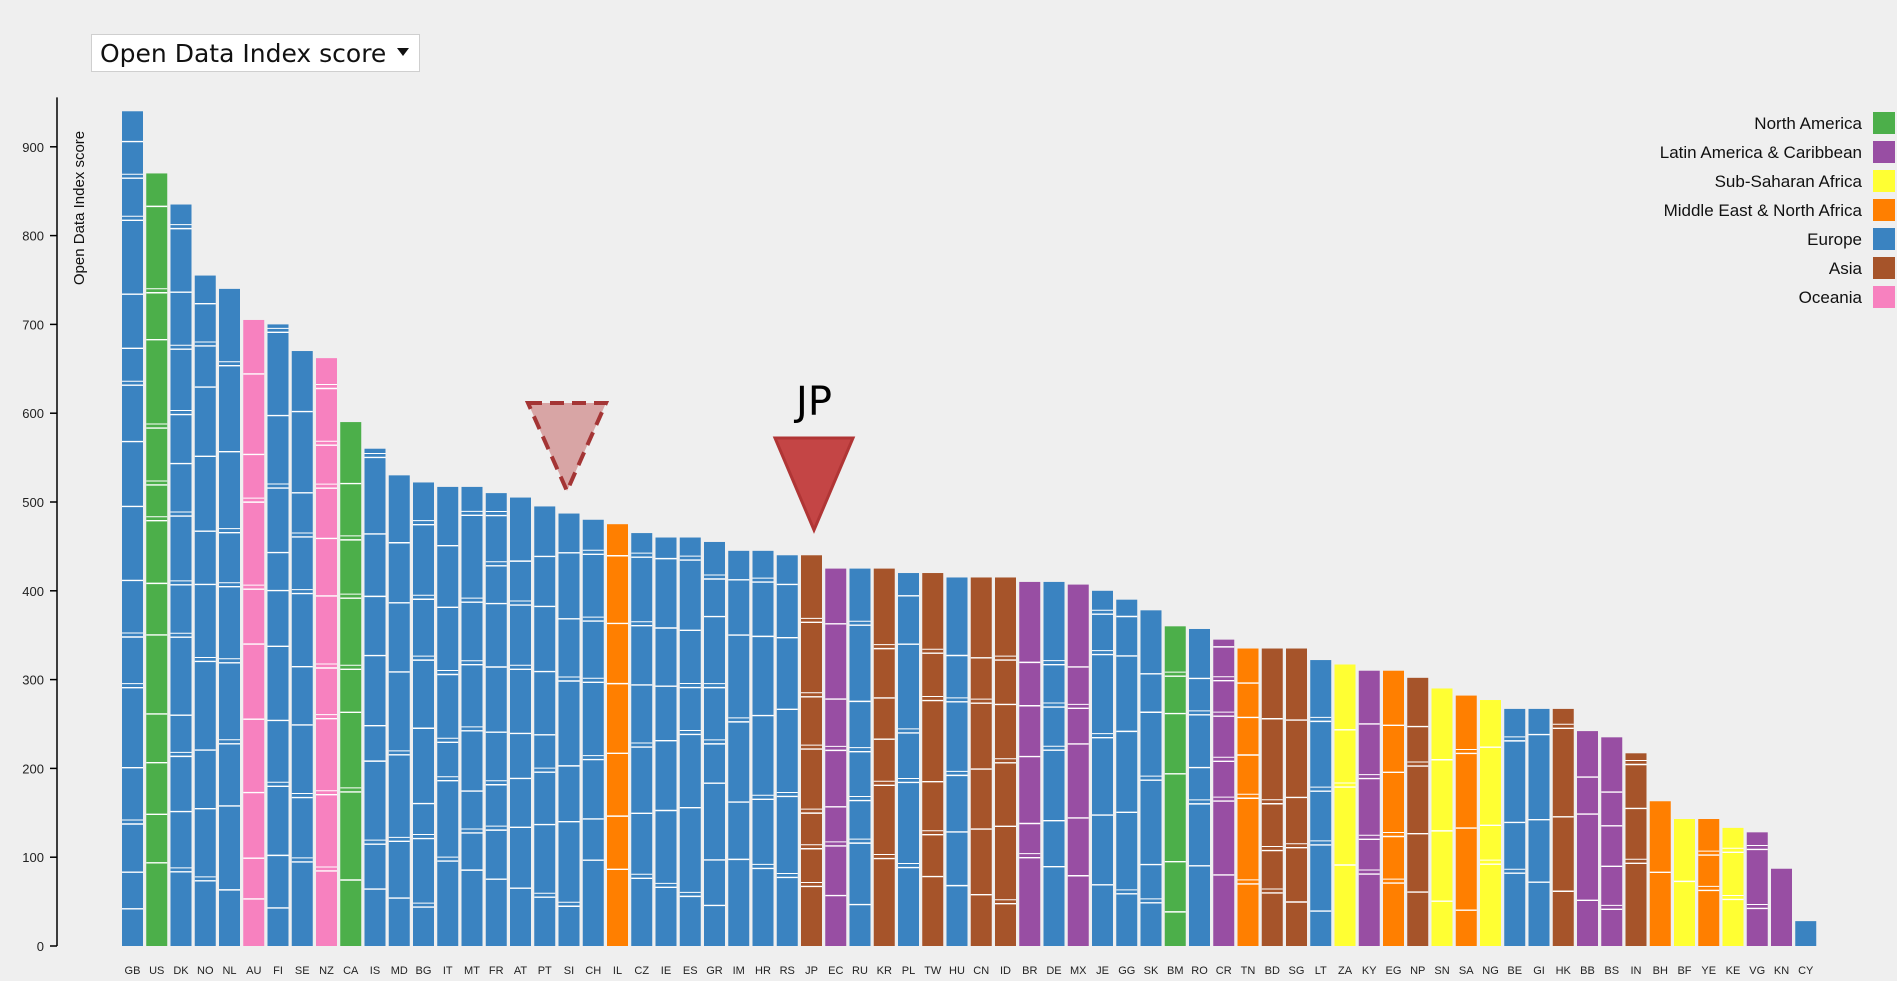 This screenshot has height=981, width=1897. I want to click on bar-pt, so click(545, 726).